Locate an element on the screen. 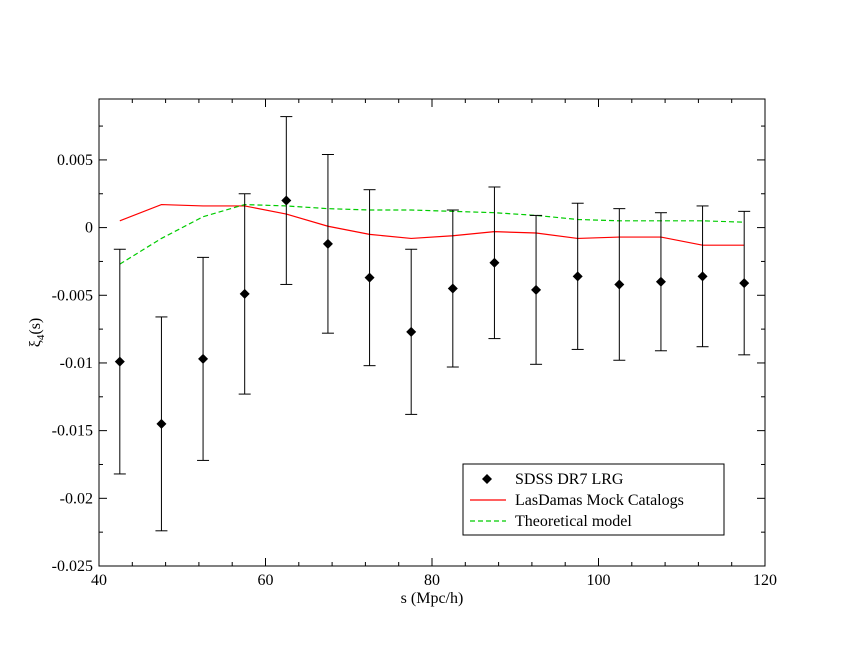 Image resolution: width=860 pixels, height=664 pixels. series-theory-line is located at coordinates (432, 234).